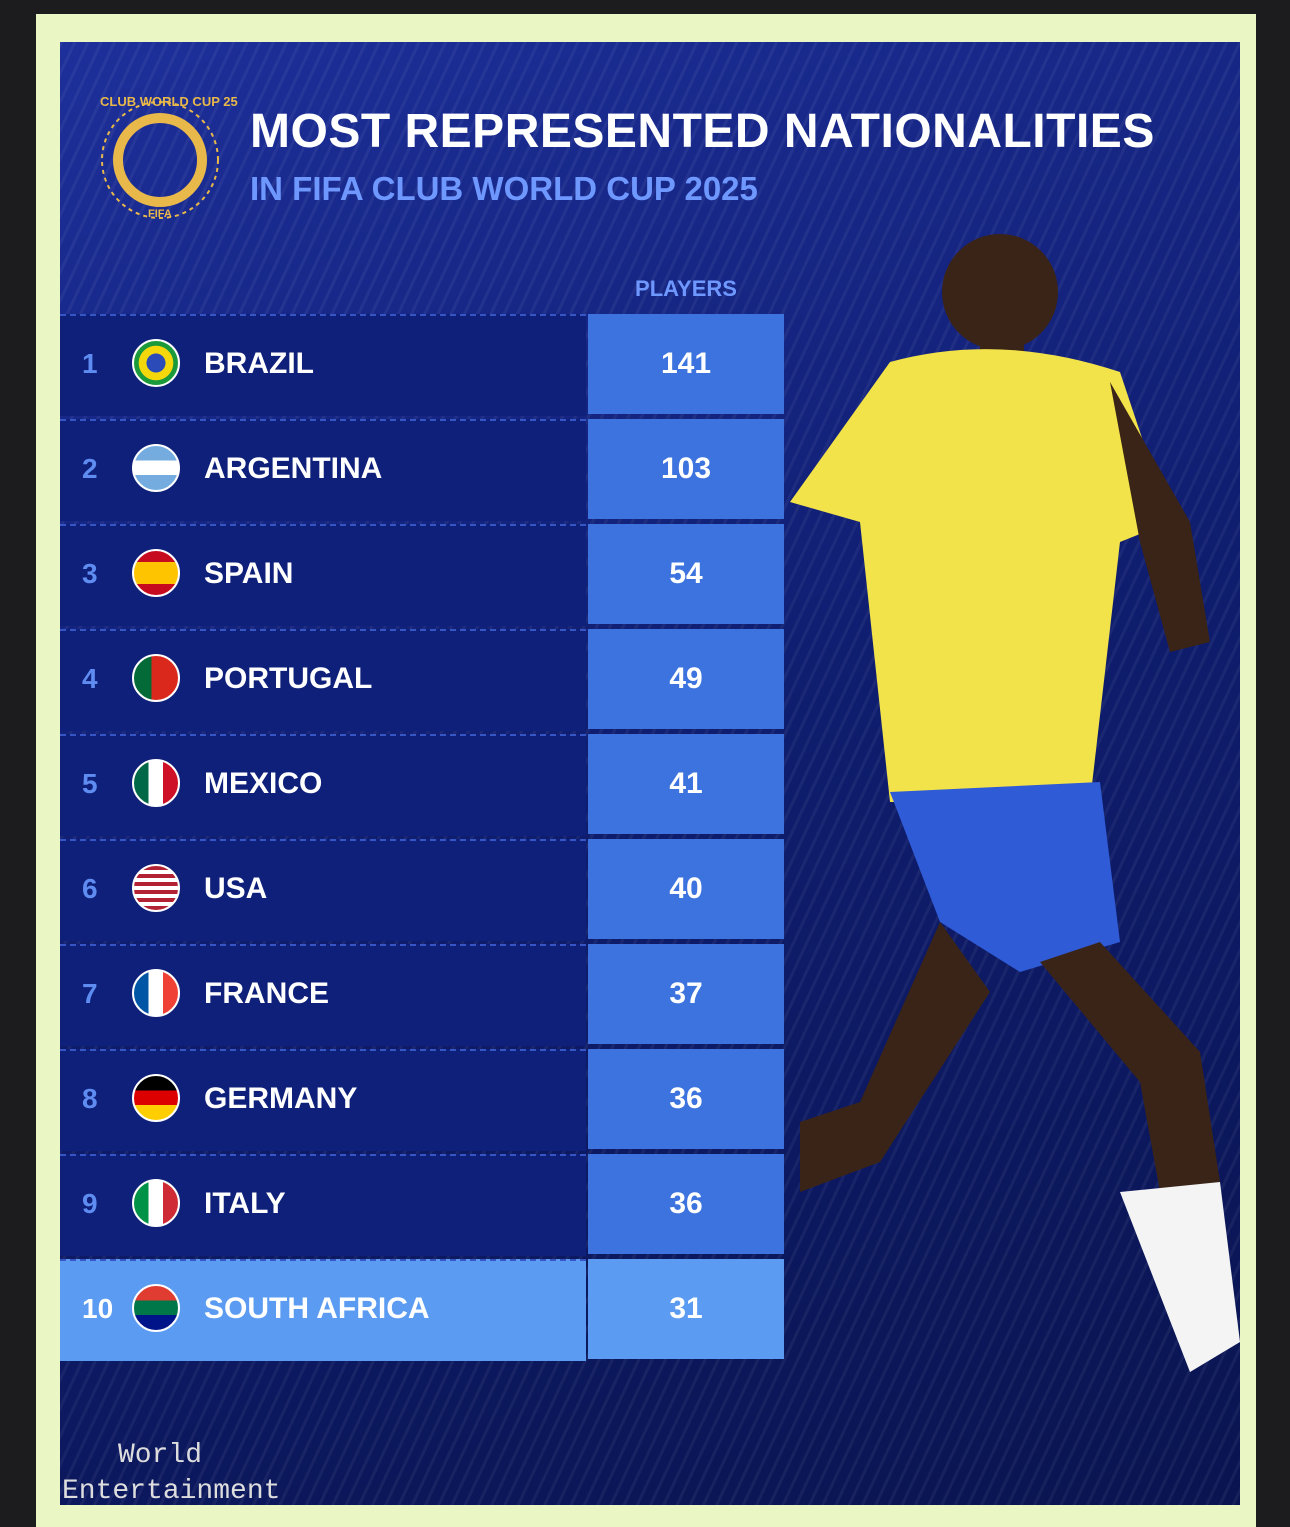 The height and width of the screenshot is (1527, 1290). Describe the element at coordinates (160, 214) in the screenshot. I see `logo-org: FIFA` at that location.